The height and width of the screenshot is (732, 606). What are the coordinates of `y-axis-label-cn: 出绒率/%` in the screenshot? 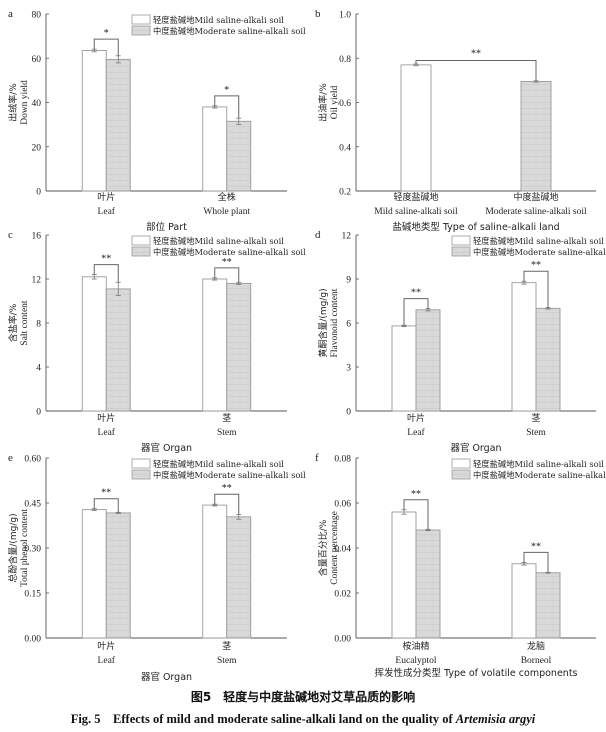 It's located at (13, 102).